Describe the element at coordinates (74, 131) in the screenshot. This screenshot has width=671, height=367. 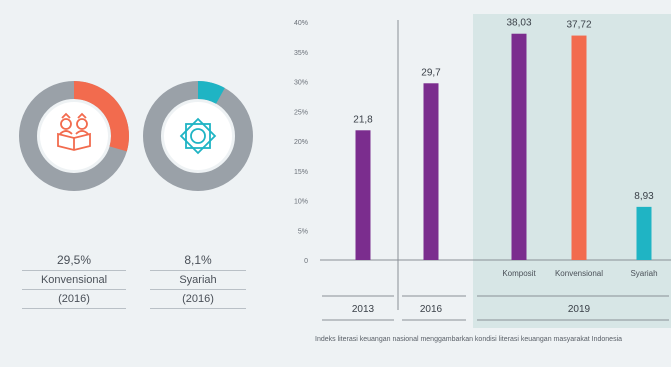
I see `literacy-book-icon` at that location.